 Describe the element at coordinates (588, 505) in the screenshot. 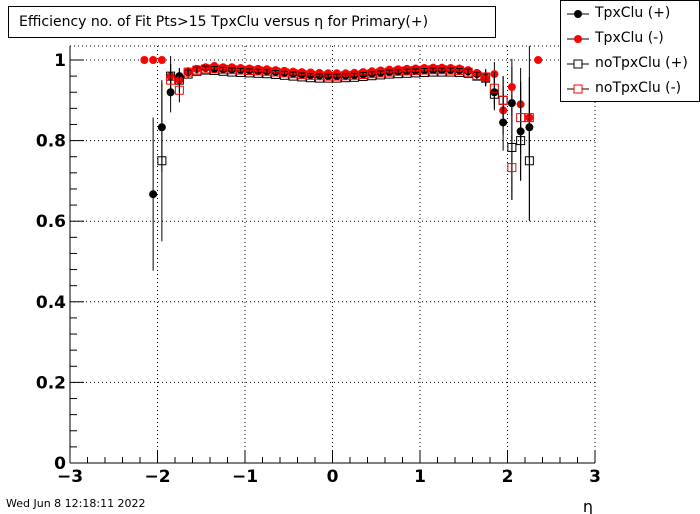

I see `x-axis-label: η` at that location.